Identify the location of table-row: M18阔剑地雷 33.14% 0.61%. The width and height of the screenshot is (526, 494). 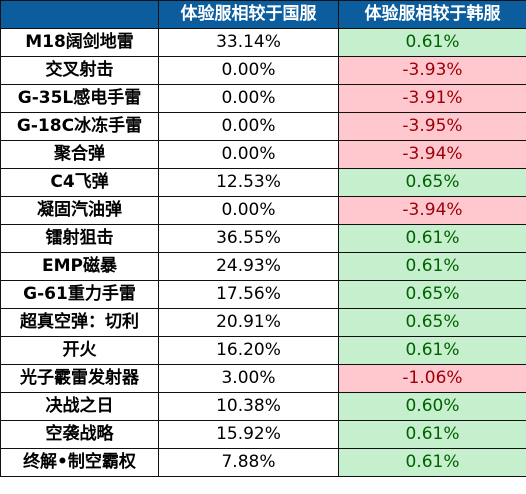
(263, 42).